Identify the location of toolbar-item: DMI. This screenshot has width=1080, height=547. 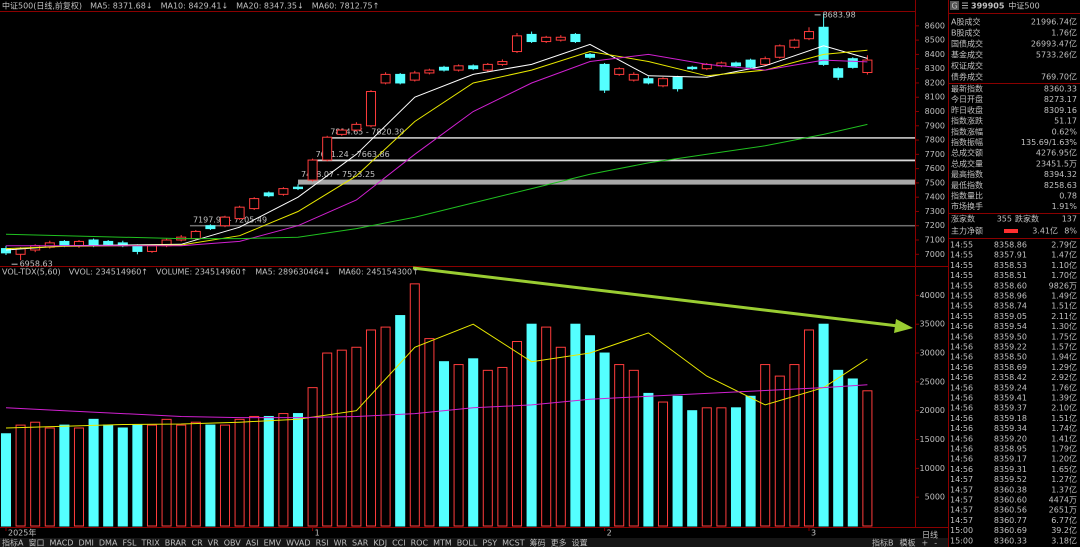
(85, 543).